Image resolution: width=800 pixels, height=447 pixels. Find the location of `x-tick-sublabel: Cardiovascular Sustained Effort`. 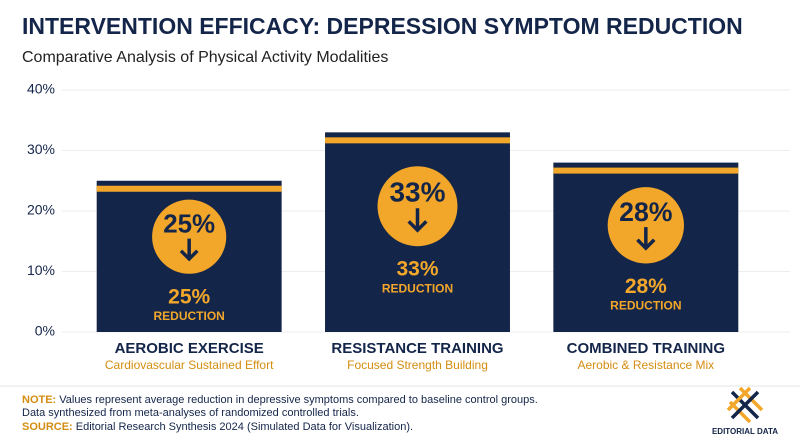

x-tick-sublabel: Cardiovascular Sustained Effort is located at coordinates (189, 365).